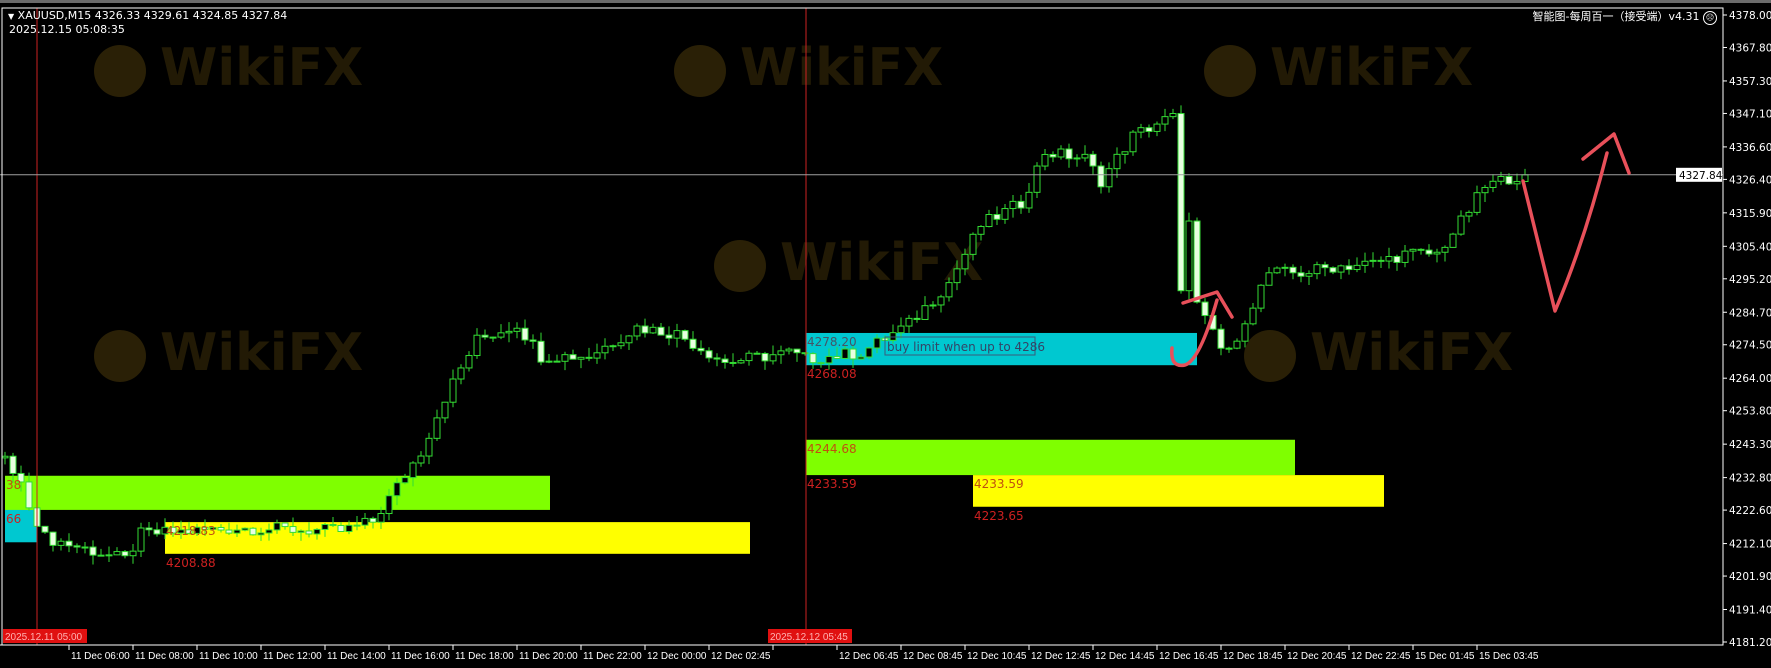 This screenshot has height=668, width=1771. What do you see at coordinates (191, 563) in the screenshot?
I see `zone-bottom-label: 4208.88` at bounding box center [191, 563].